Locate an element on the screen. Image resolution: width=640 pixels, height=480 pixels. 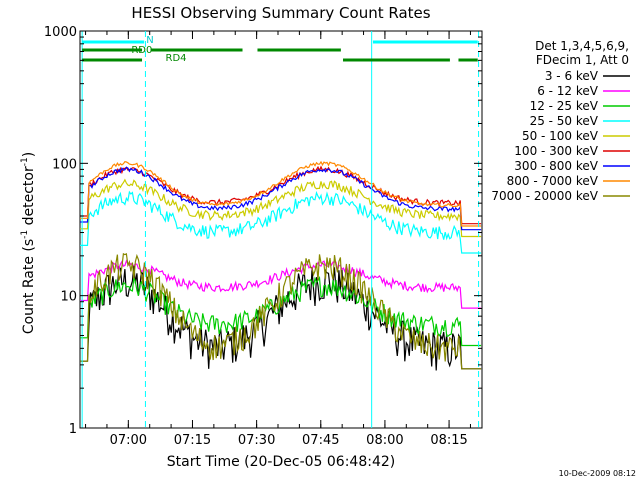
y-tick-label: 10 is located at coordinates (68, 297).